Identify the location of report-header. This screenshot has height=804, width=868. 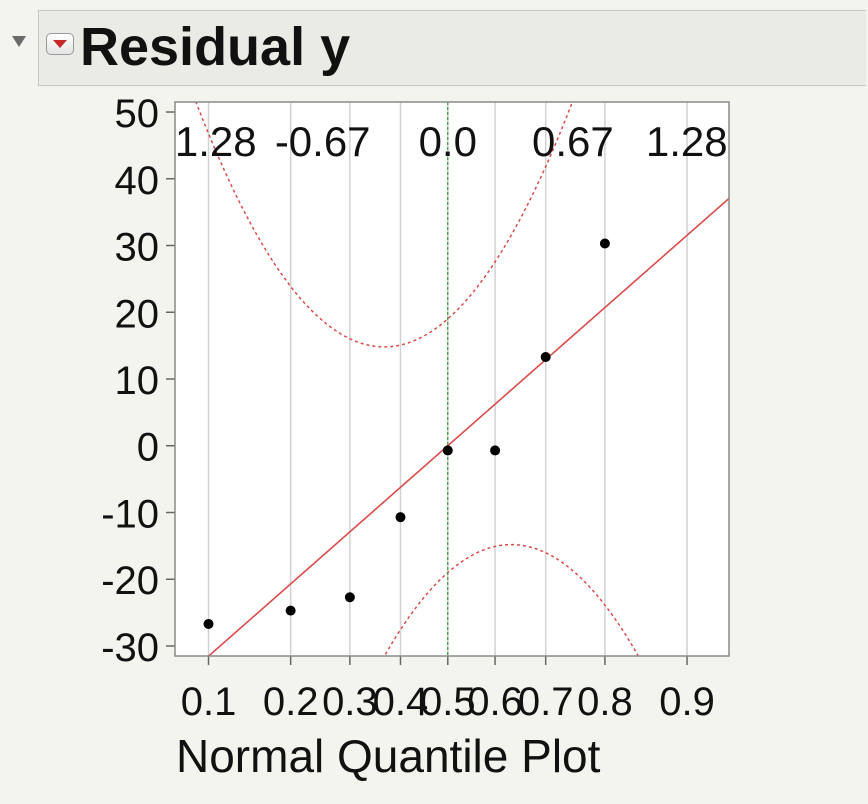
(452, 48).